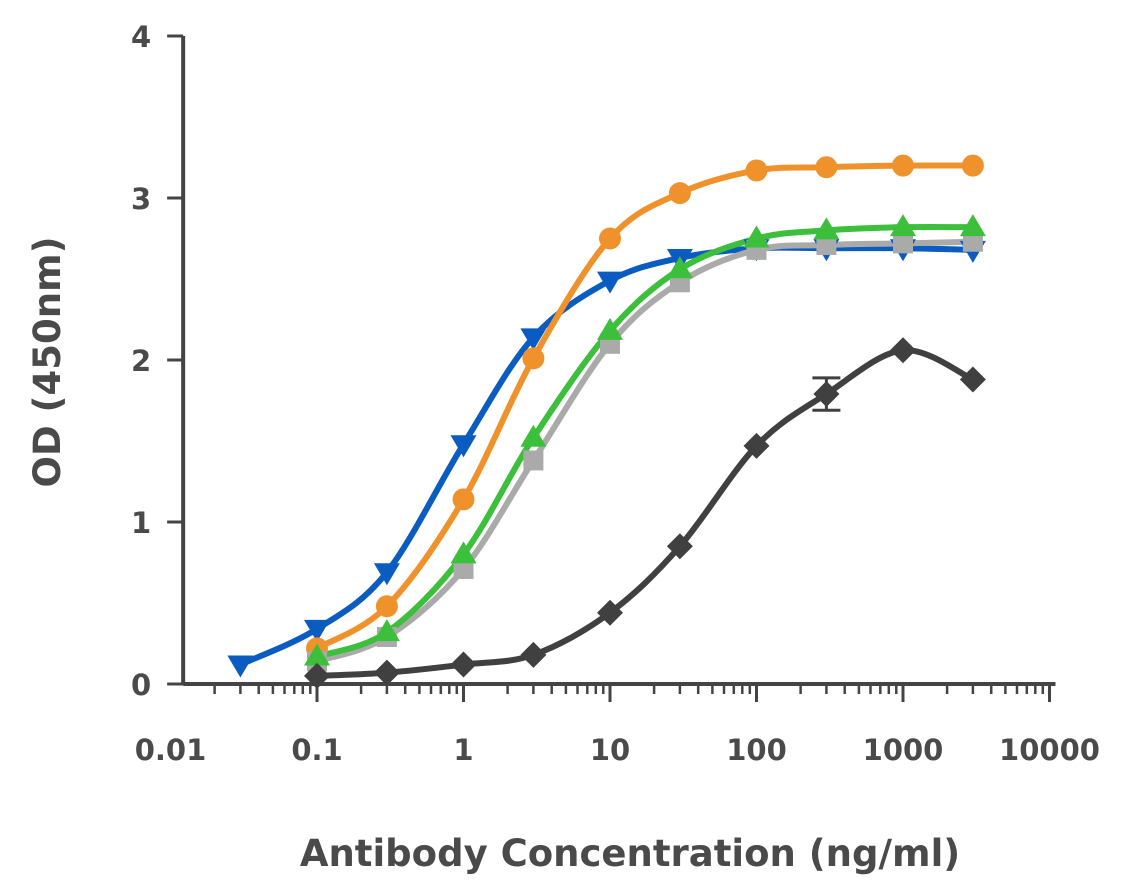 The width and height of the screenshot is (1135, 895). What do you see at coordinates (47, 362) in the screenshot?
I see `y-axis-label: OD (450nm)` at bounding box center [47, 362].